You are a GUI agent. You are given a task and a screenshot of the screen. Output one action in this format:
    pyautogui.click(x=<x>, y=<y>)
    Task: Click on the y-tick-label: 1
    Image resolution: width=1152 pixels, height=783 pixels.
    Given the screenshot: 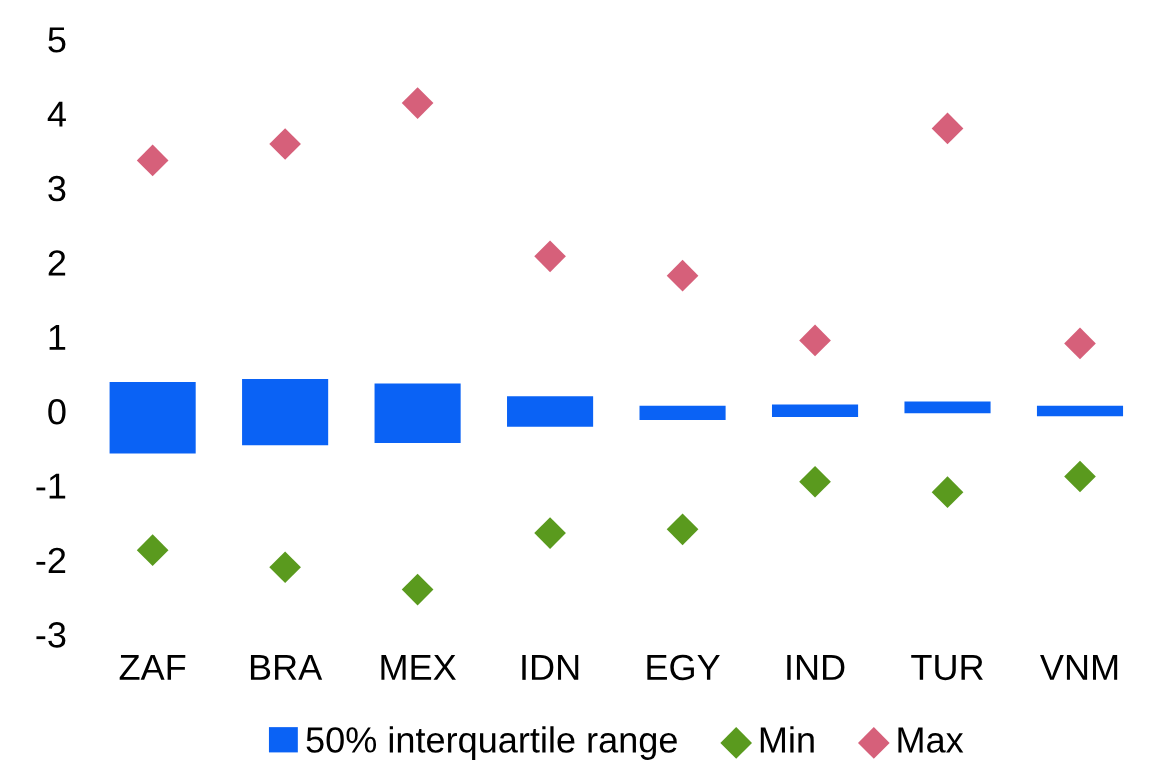 What is the action you would take?
    pyautogui.click(x=57, y=337)
    